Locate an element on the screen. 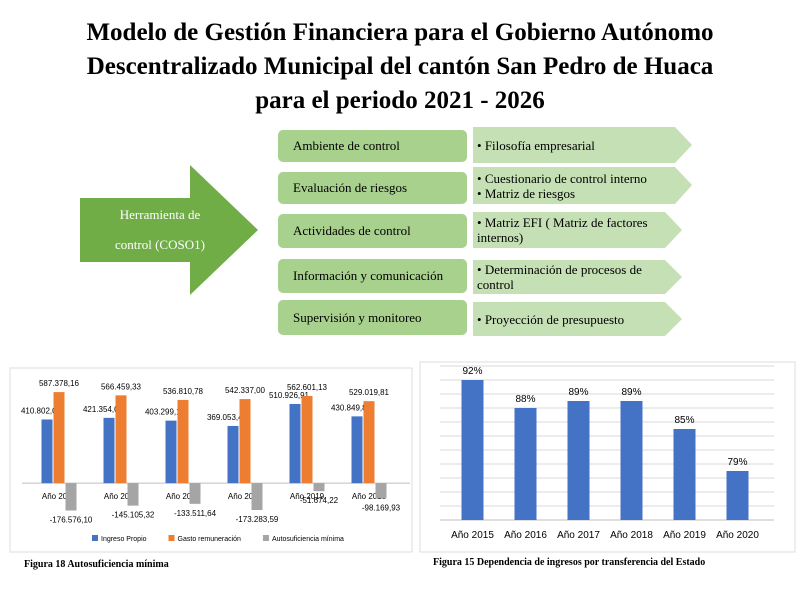 The height and width of the screenshot is (600, 800). main-arrow is located at coordinates (169, 230).